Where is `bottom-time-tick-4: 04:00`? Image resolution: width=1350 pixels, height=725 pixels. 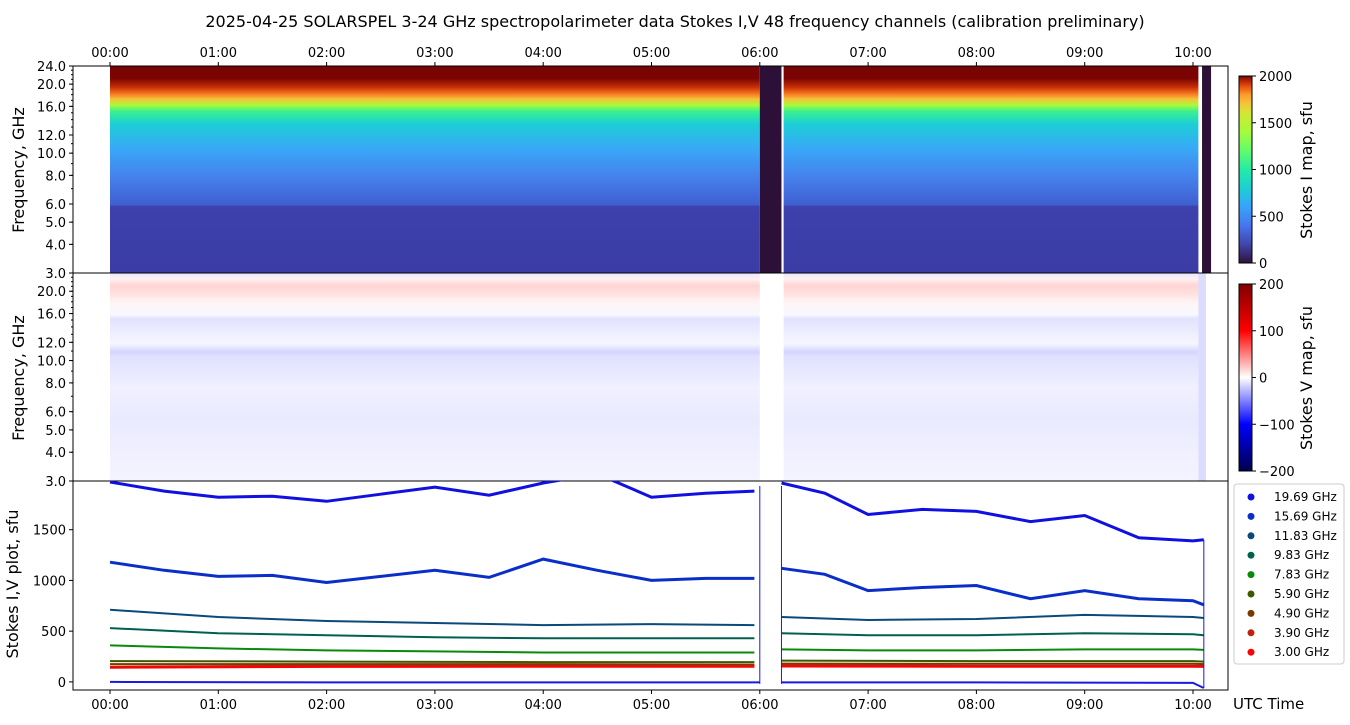
bottom-time-tick-4: 04:00 is located at coordinates (542, 705).